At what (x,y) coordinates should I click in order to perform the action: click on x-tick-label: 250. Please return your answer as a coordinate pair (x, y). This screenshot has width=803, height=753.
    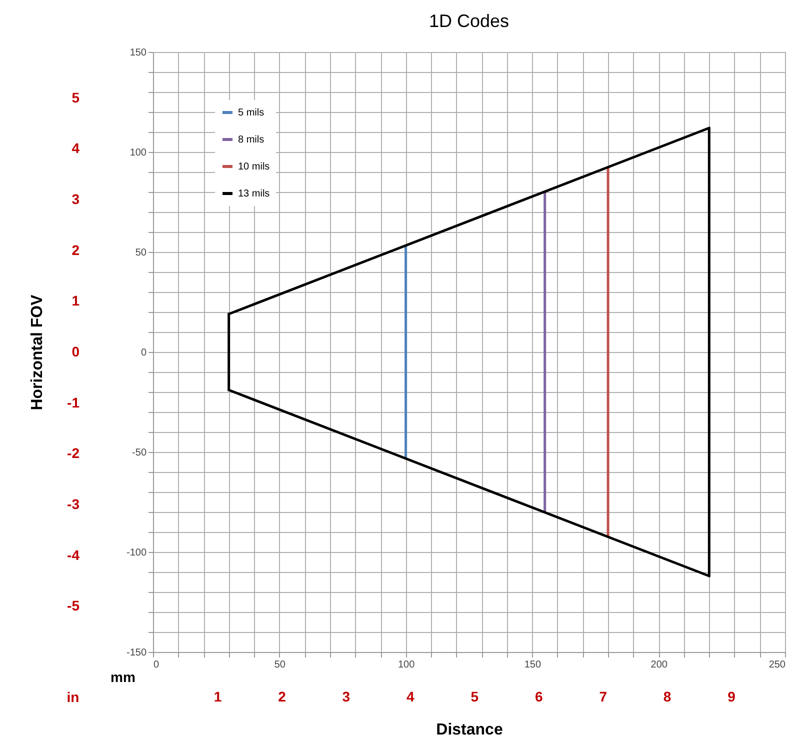
    Looking at the image, I should click on (777, 665).